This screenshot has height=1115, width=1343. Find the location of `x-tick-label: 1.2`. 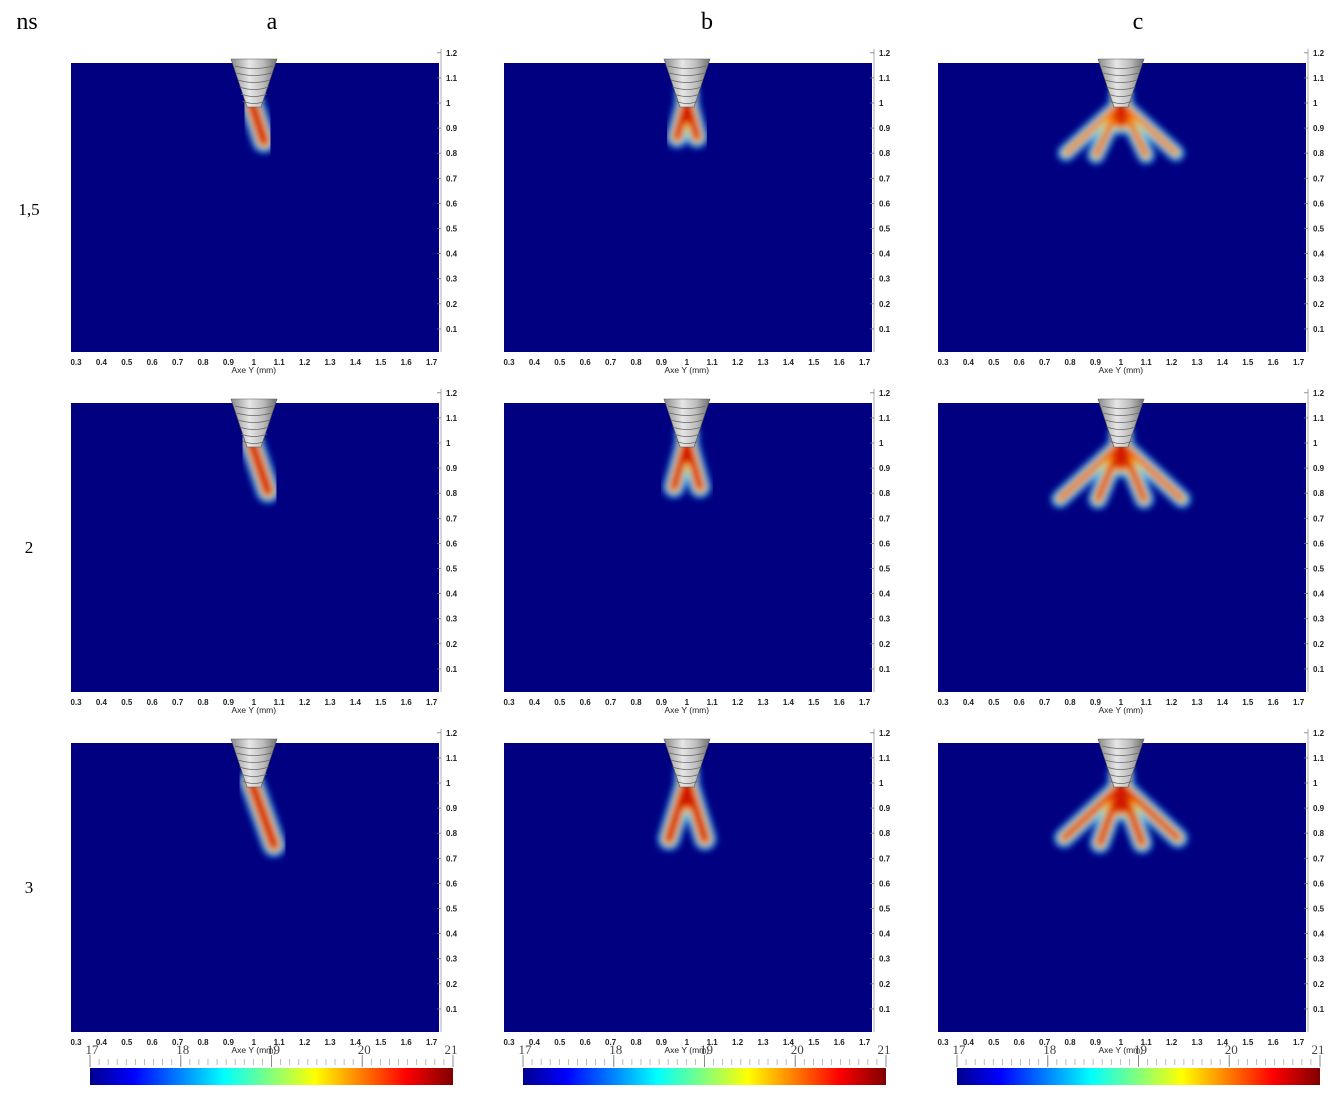

x-tick-label: 1.2 is located at coordinates (1172, 702).